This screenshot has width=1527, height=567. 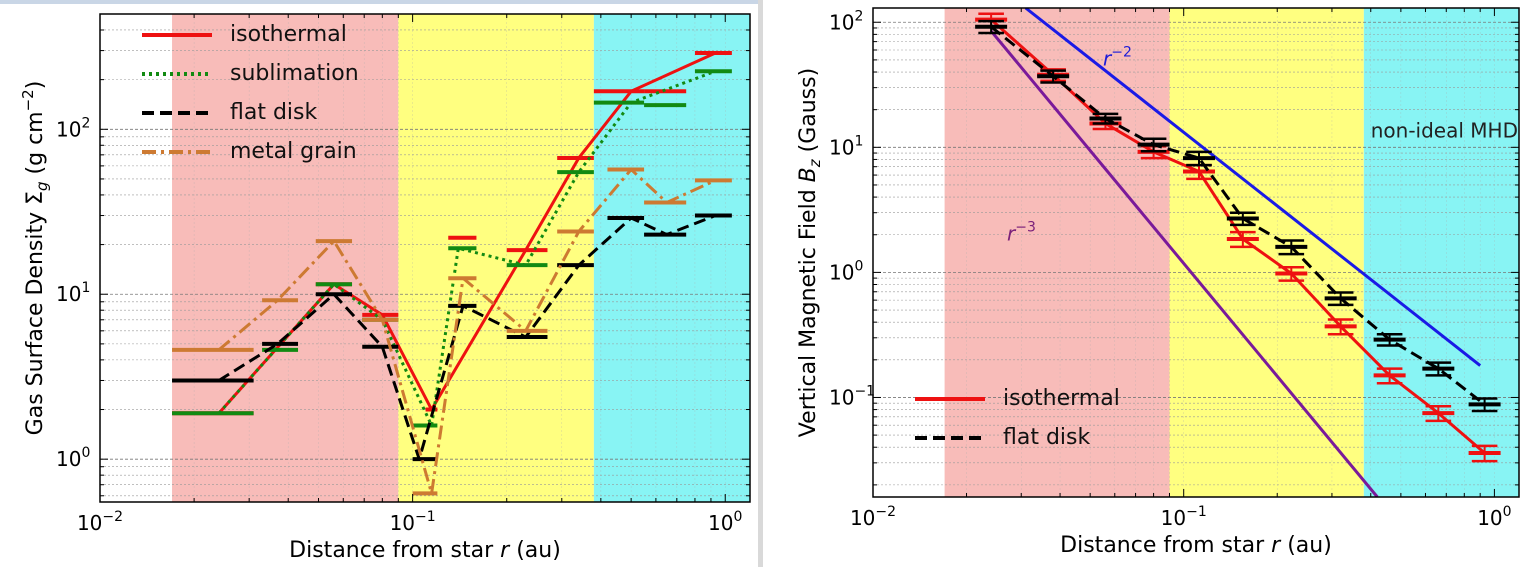 I want to click on legend-label: sublimation, so click(x=294, y=73).